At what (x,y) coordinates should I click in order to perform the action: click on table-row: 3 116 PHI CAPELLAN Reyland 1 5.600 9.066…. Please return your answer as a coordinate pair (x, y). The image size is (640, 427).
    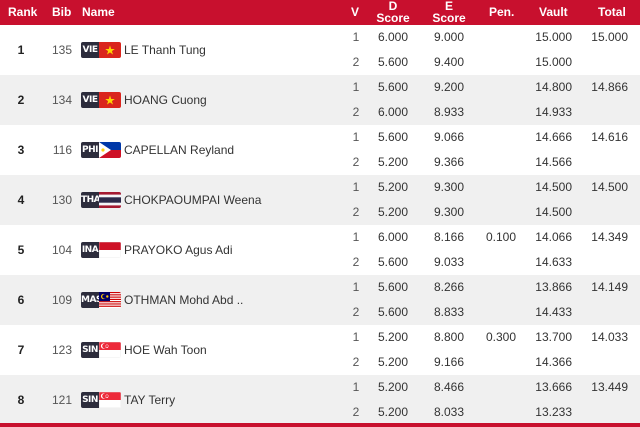
    Looking at the image, I should click on (320, 150).